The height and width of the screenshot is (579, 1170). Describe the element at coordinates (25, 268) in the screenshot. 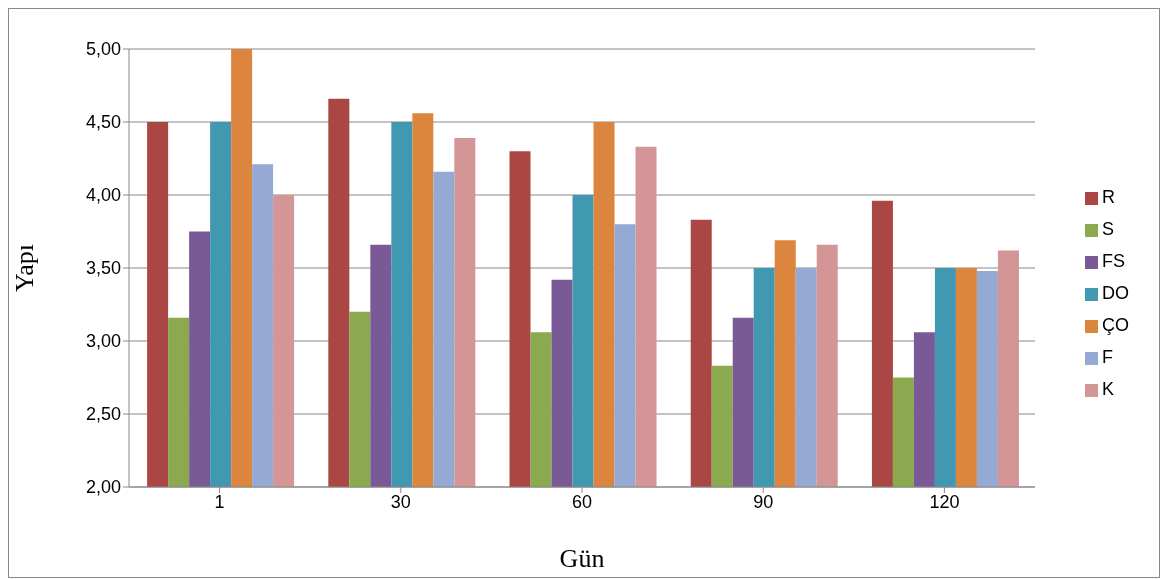

I see `y-axis-title: Yapı` at that location.